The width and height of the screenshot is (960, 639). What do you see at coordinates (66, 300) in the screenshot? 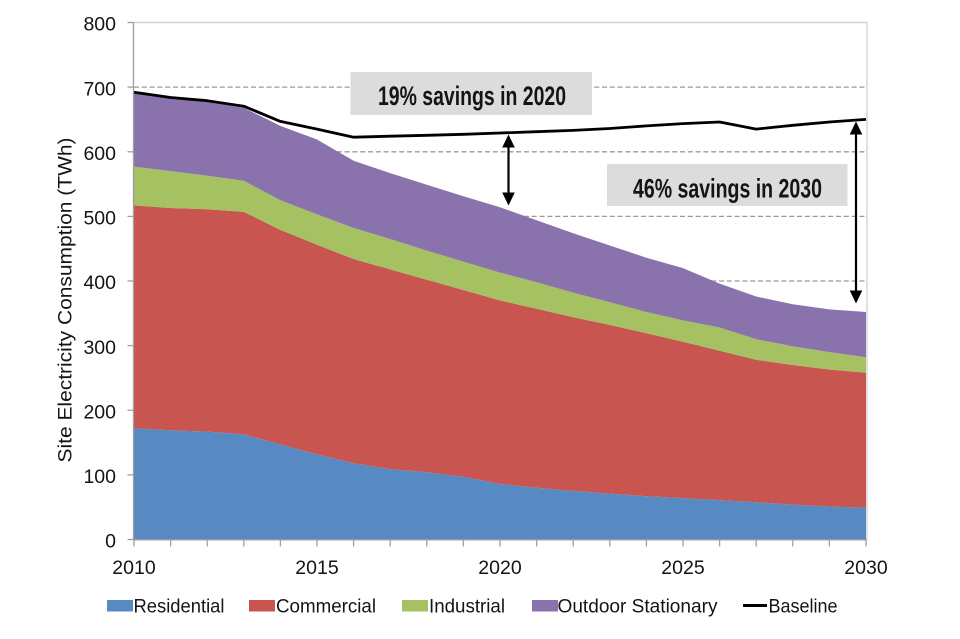
I see `svg-text:Site Electricity Consumption (: Site Electricity Consumption (TWh)` at bounding box center [66, 300].